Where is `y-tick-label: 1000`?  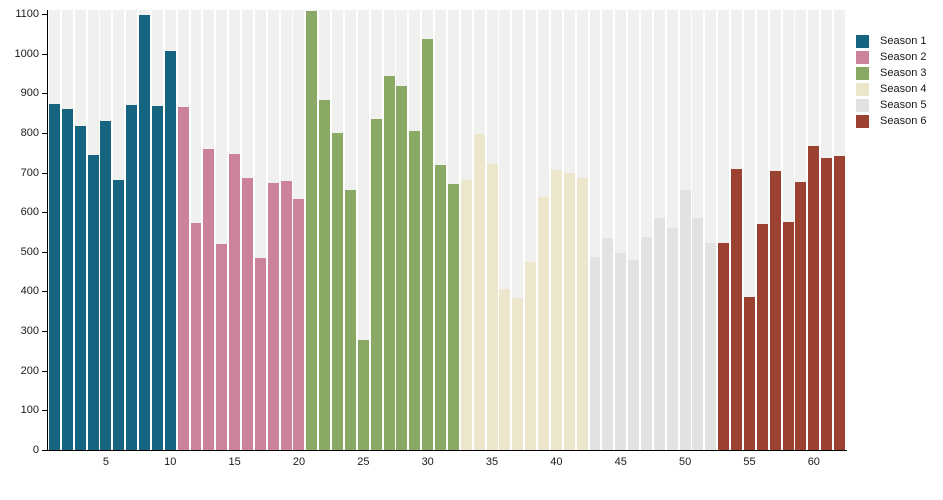
y-tick-label: 1000 is located at coordinates (26, 53).